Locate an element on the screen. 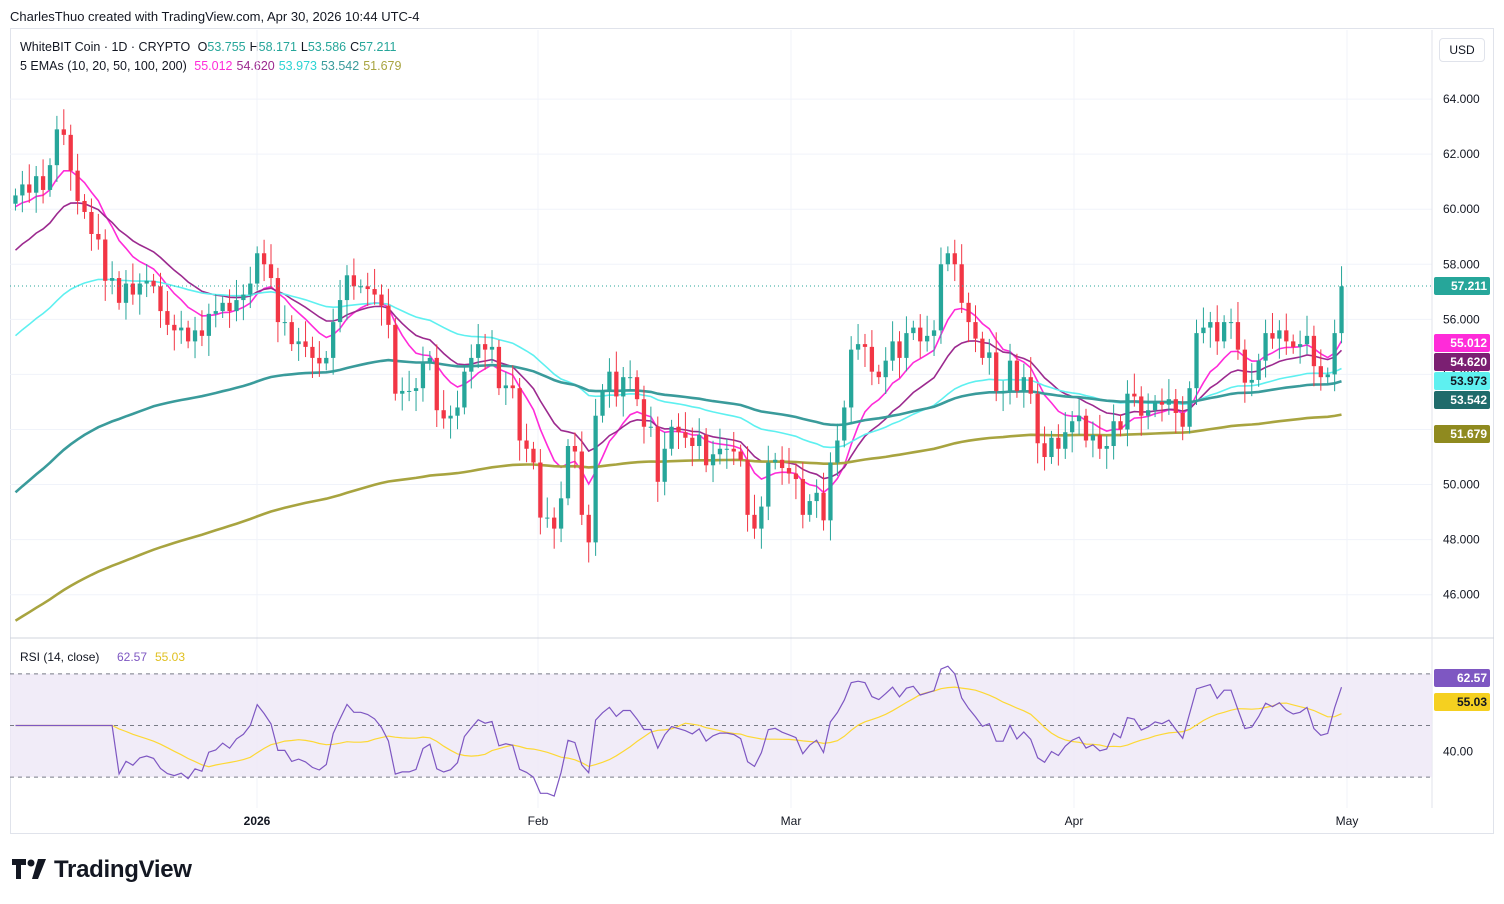 This screenshot has width=1504, height=904. ohlc-c: C57.211 is located at coordinates (373, 47).